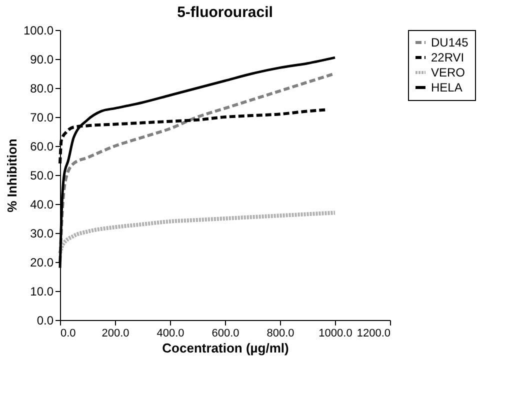 The width and height of the screenshot is (531, 419). What do you see at coordinates (38, 31) in the screenshot?
I see `y-tick-label: 100.0` at bounding box center [38, 31].